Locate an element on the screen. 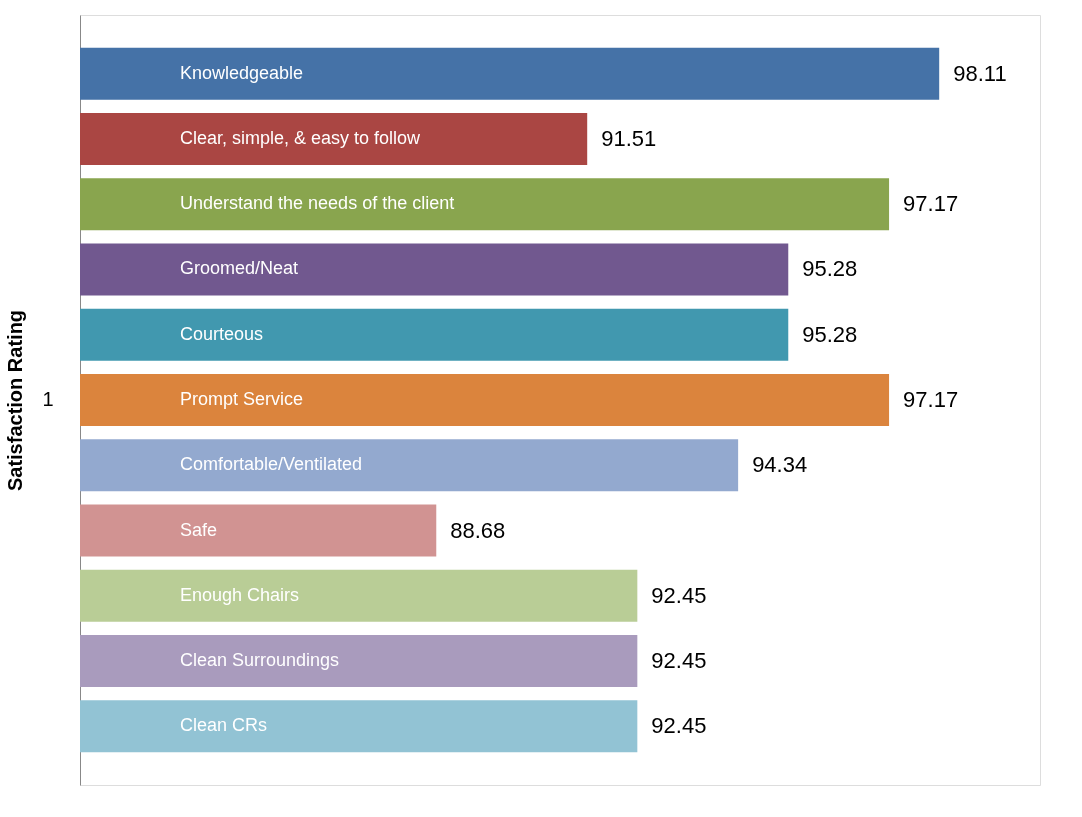 The height and width of the screenshot is (817, 1082). data-label: 98.11 is located at coordinates (980, 73).